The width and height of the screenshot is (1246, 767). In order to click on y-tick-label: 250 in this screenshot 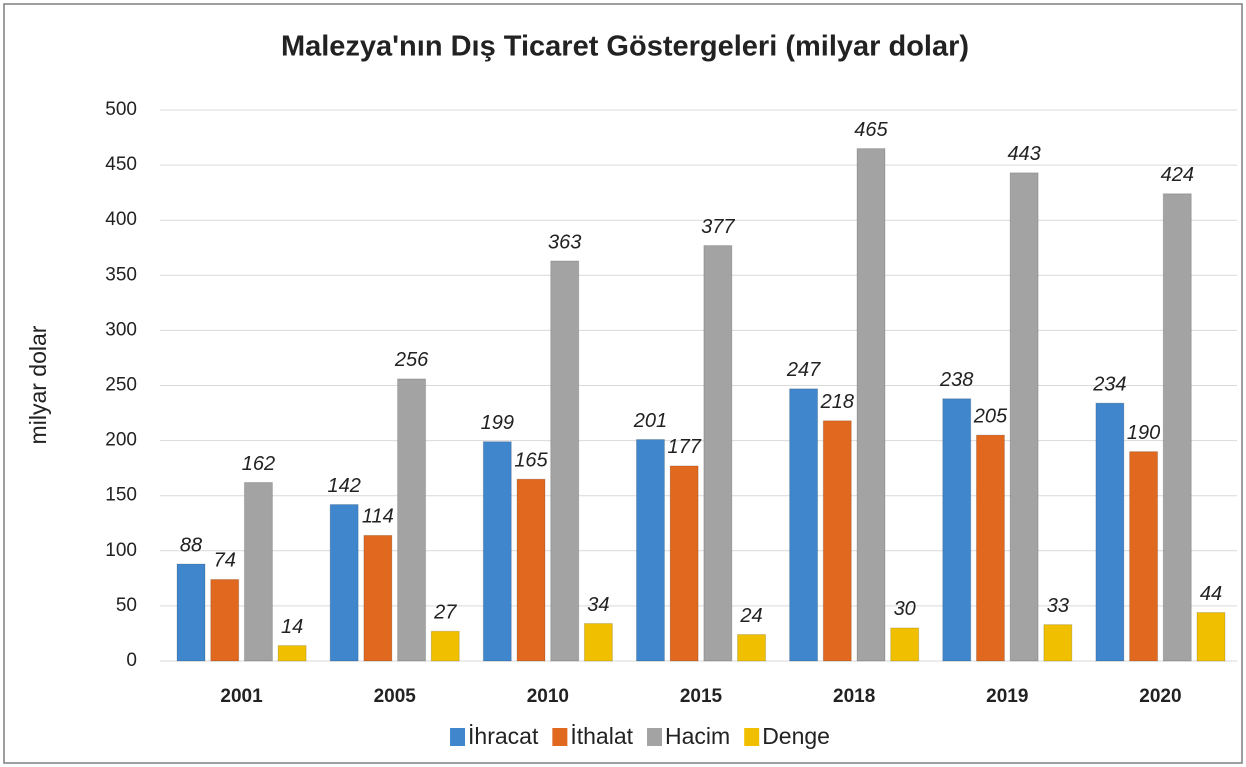, I will do `click(121, 385)`.